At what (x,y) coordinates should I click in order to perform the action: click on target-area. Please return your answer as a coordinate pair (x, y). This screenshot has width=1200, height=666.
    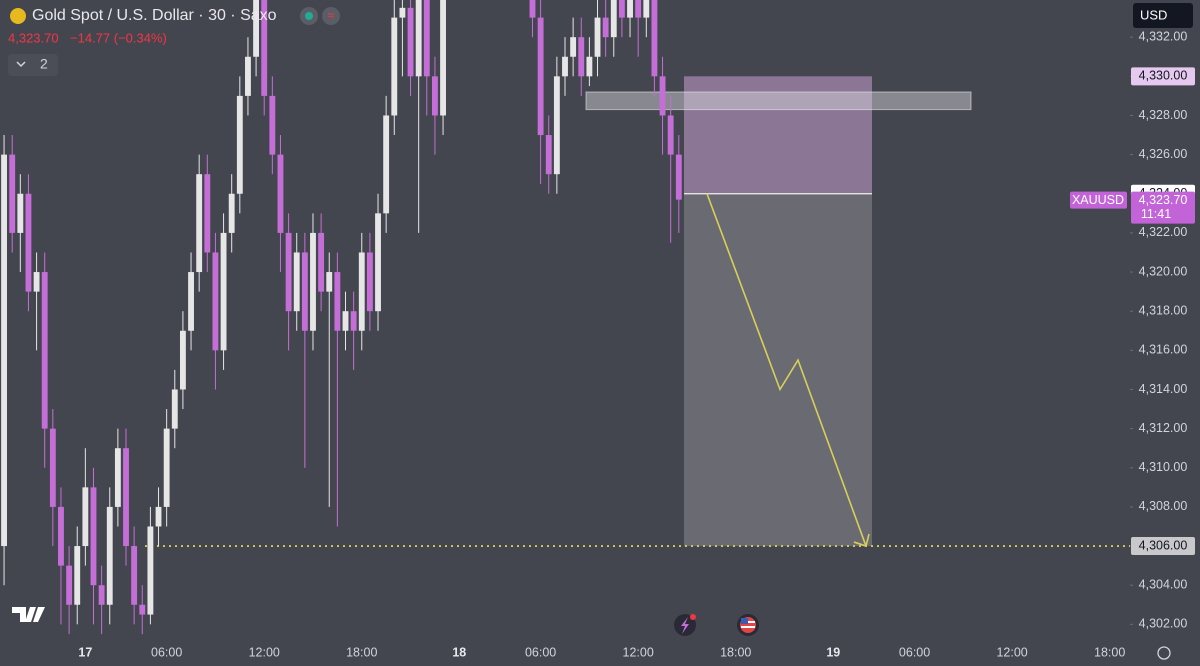
    Looking at the image, I should click on (778, 370).